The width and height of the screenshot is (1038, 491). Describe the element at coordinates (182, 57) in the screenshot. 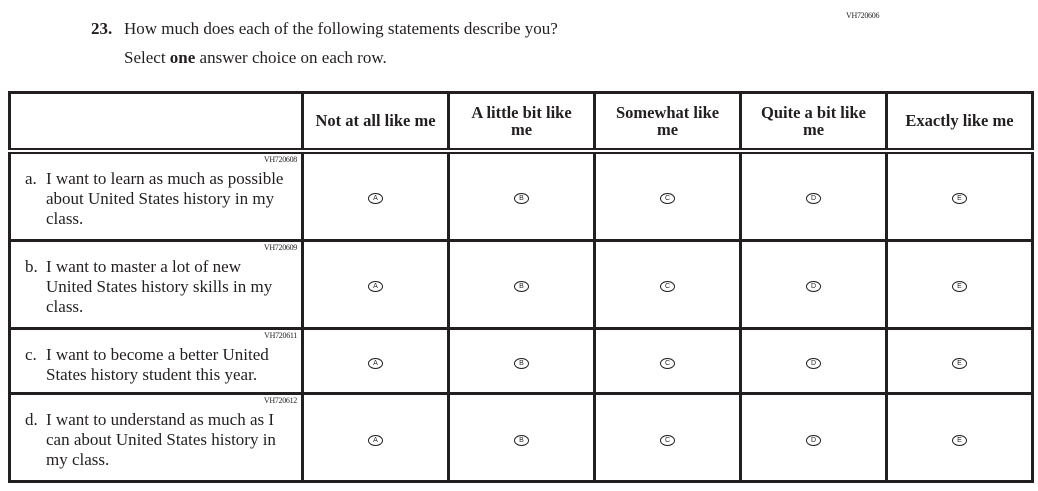

I see `instruction-bold: one` at that location.